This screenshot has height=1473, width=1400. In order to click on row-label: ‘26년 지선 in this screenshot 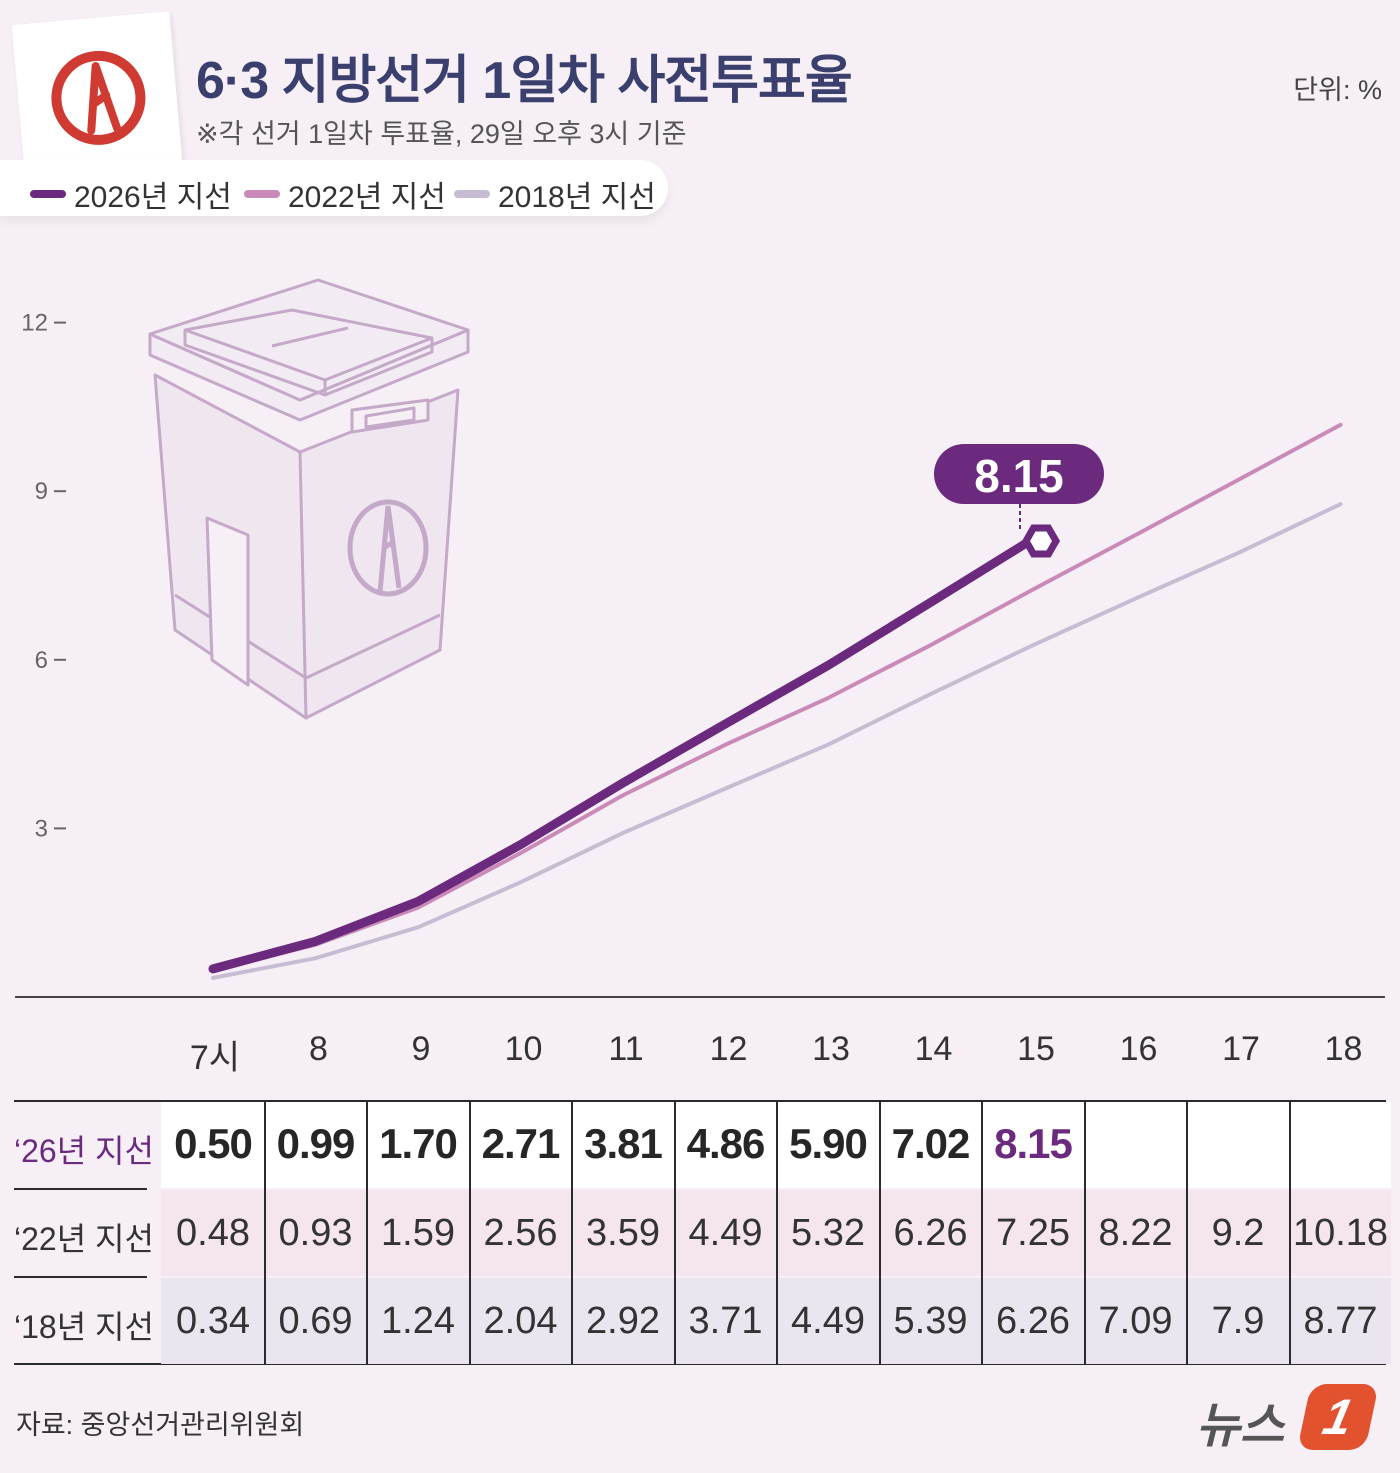, I will do `click(84, 1151)`.